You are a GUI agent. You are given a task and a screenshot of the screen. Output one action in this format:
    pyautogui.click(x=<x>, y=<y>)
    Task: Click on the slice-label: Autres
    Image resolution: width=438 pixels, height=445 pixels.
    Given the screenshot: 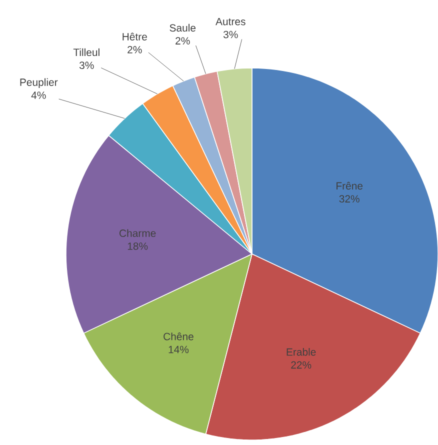 What is the action you would take?
    pyautogui.click(x=230, y=22)
    